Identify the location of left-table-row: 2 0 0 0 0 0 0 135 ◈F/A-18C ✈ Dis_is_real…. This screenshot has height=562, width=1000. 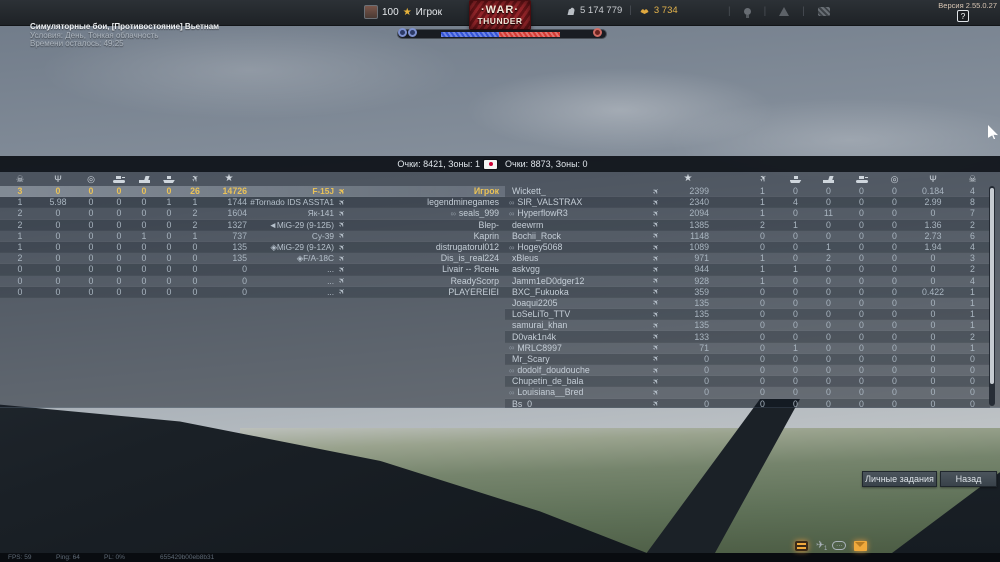
(252, 258).